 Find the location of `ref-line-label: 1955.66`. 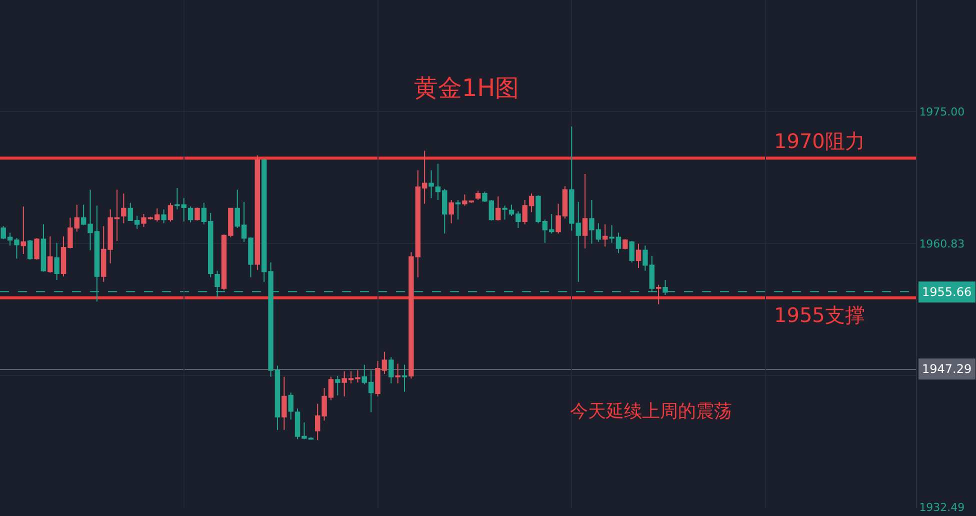

ref-line-label: 1955.66 is located at coordinates (947, 292).